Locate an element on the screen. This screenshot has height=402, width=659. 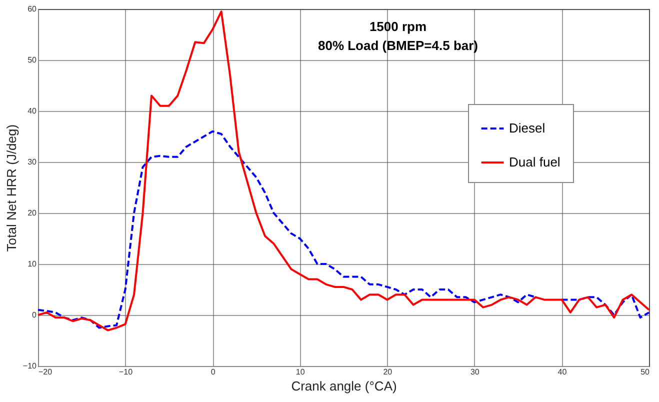
y-tick-label: 0 is located at coordinates (35, 315).